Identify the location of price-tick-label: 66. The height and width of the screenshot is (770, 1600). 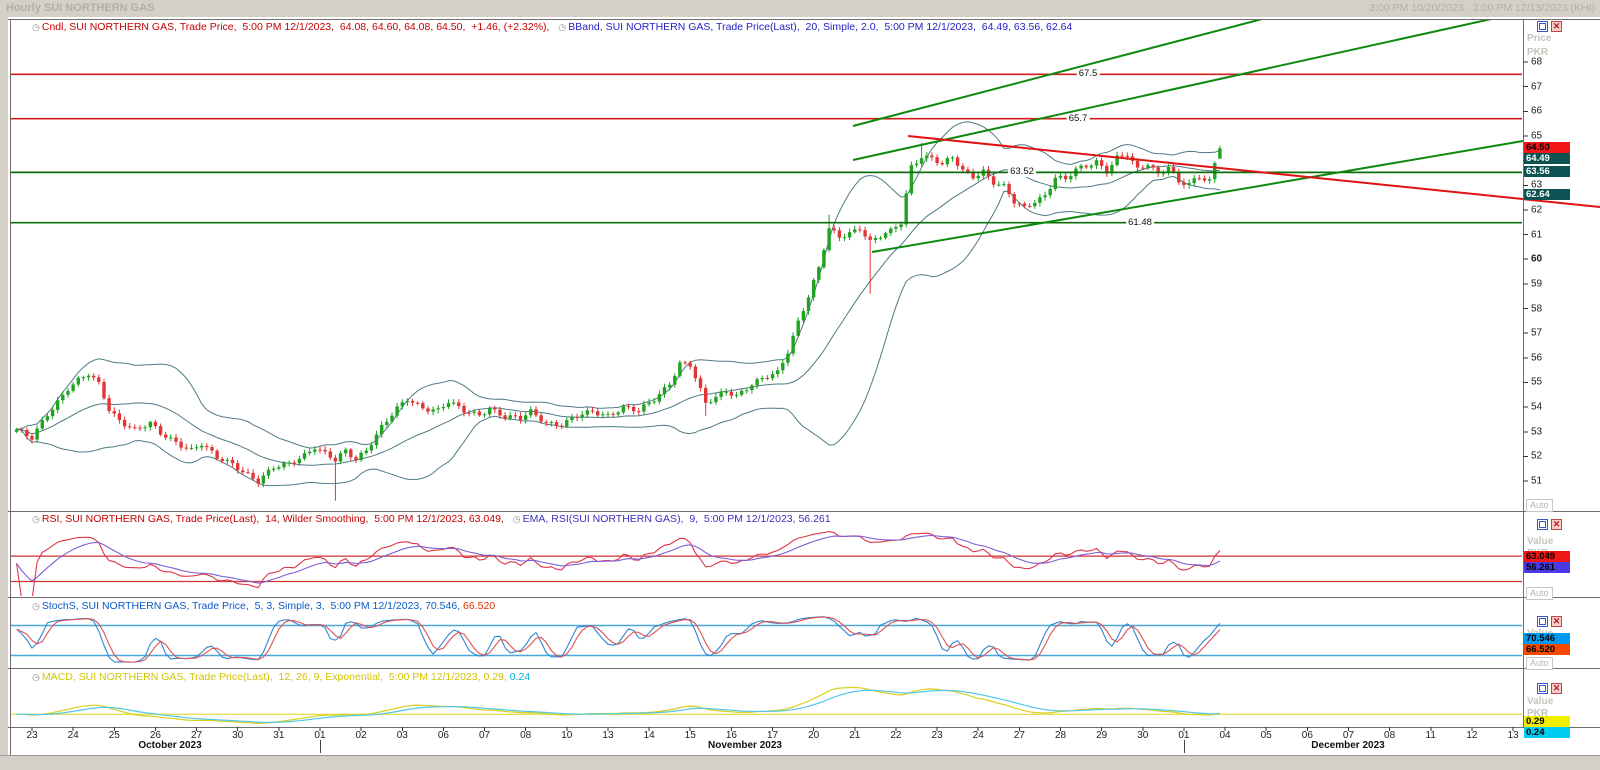
(1537, 111).